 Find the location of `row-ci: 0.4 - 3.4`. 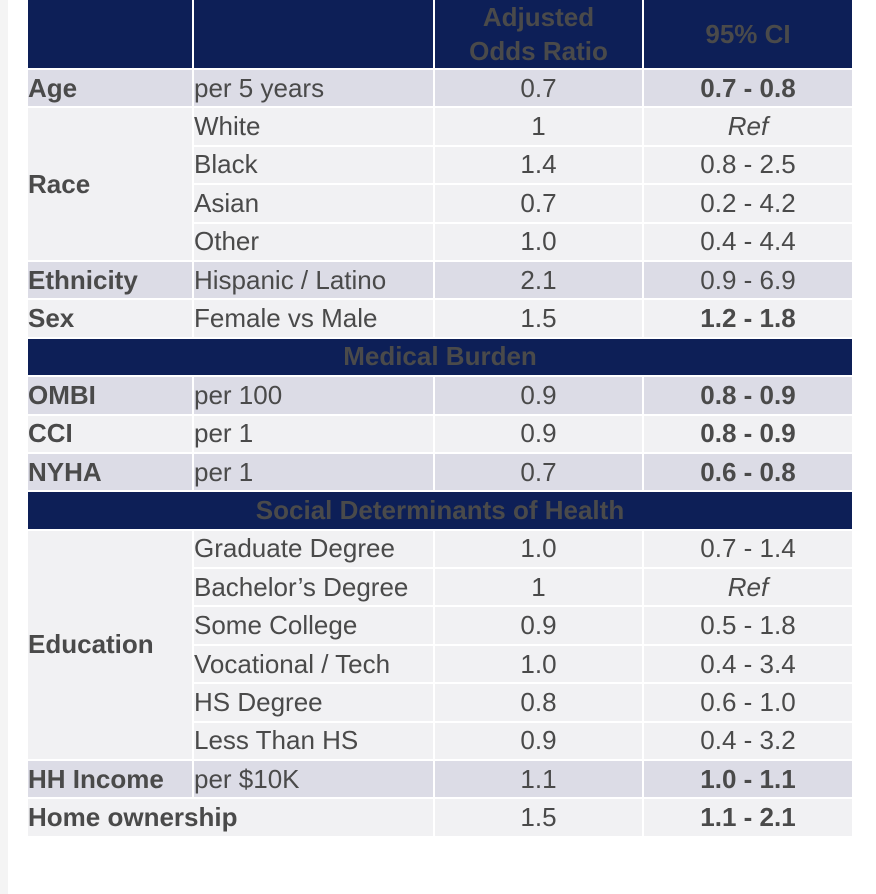

row-ci: 0.4 - 3.4 is located at coordinates (747, 664).